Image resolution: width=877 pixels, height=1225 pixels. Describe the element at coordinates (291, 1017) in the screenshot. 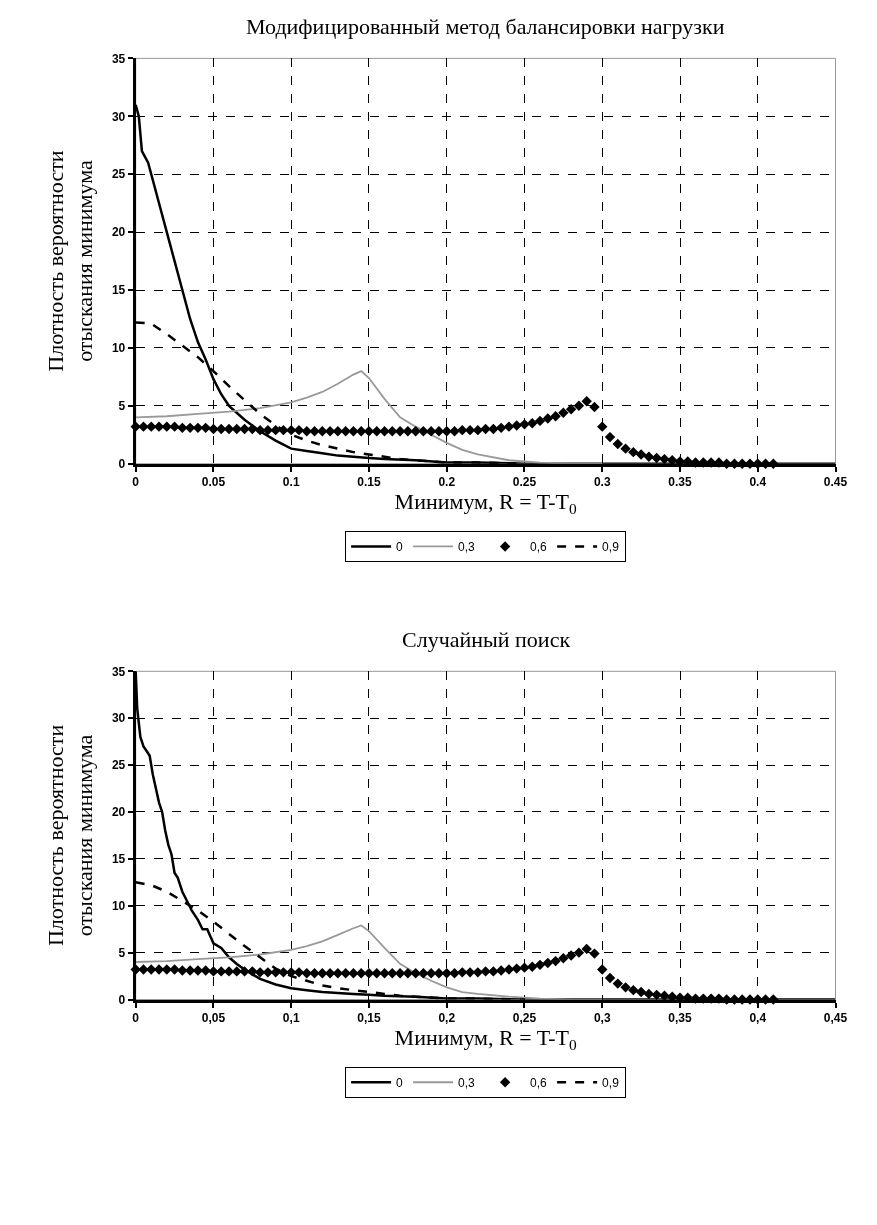

I see `x-tick-label: 0,1` at that location.